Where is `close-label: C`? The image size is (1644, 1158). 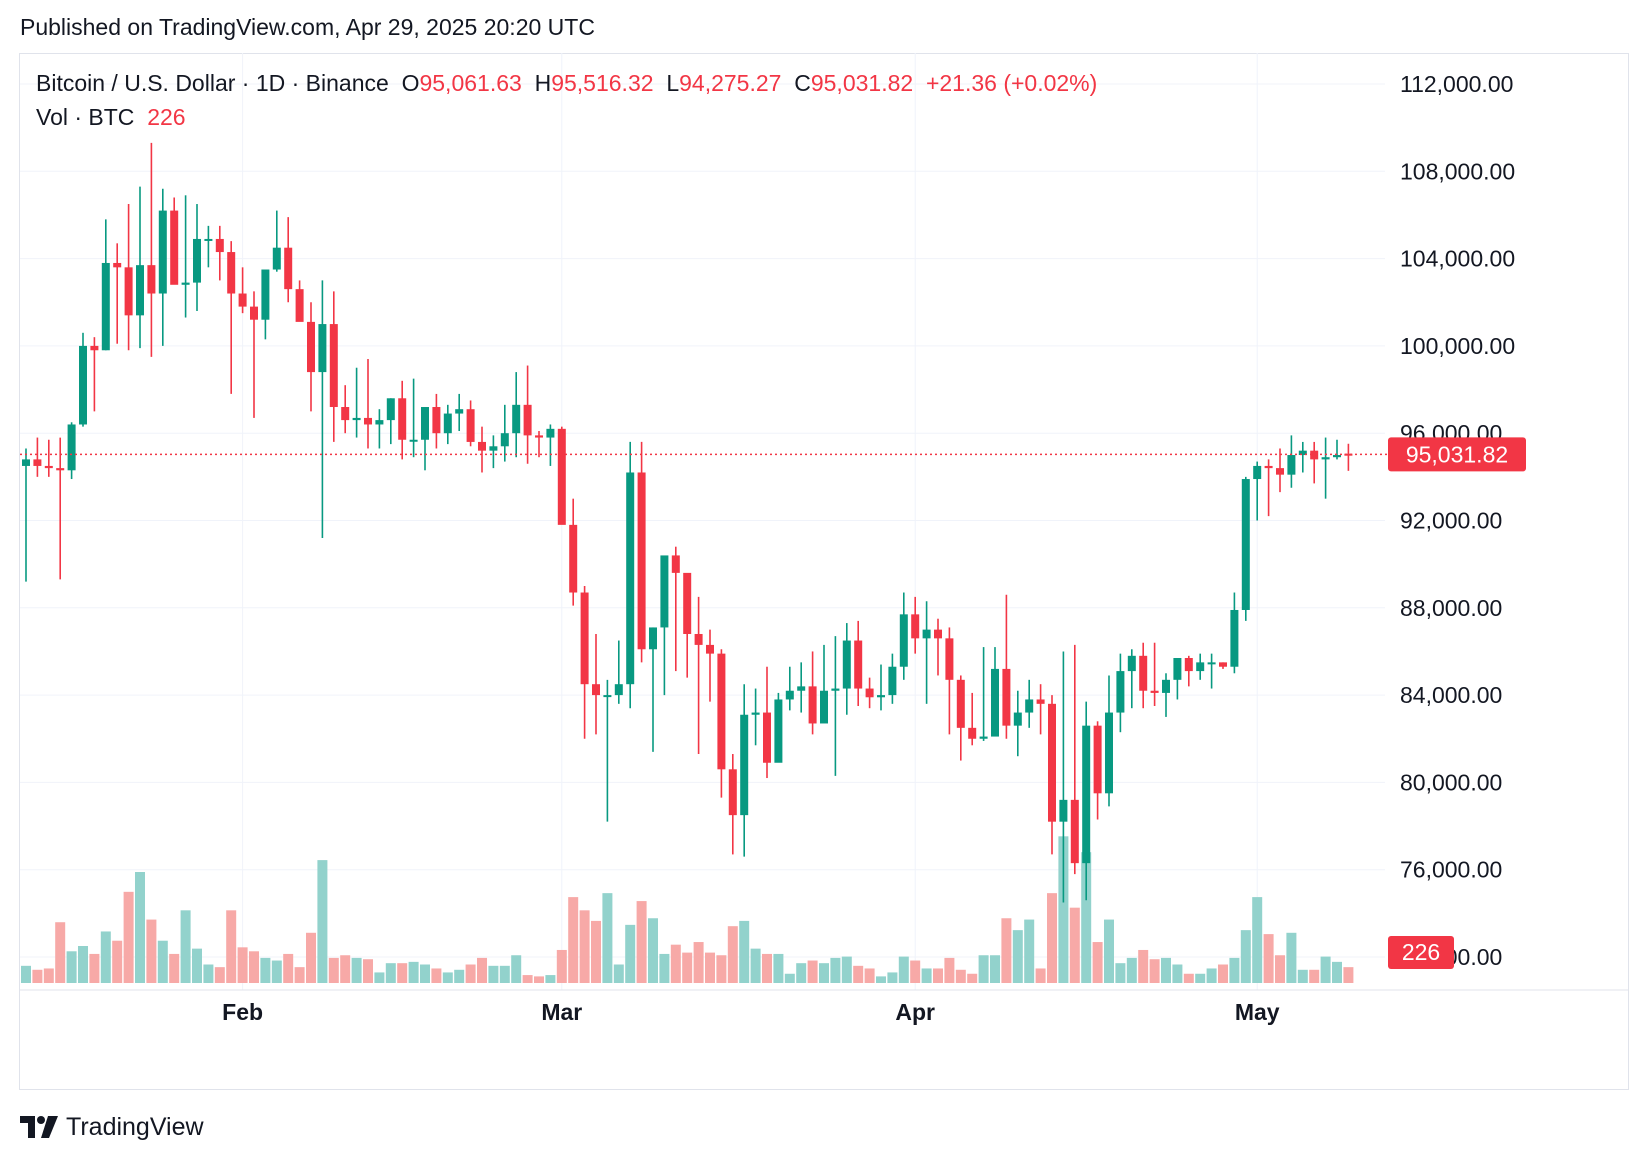 close-label: C is located at coordinates (802, 83).